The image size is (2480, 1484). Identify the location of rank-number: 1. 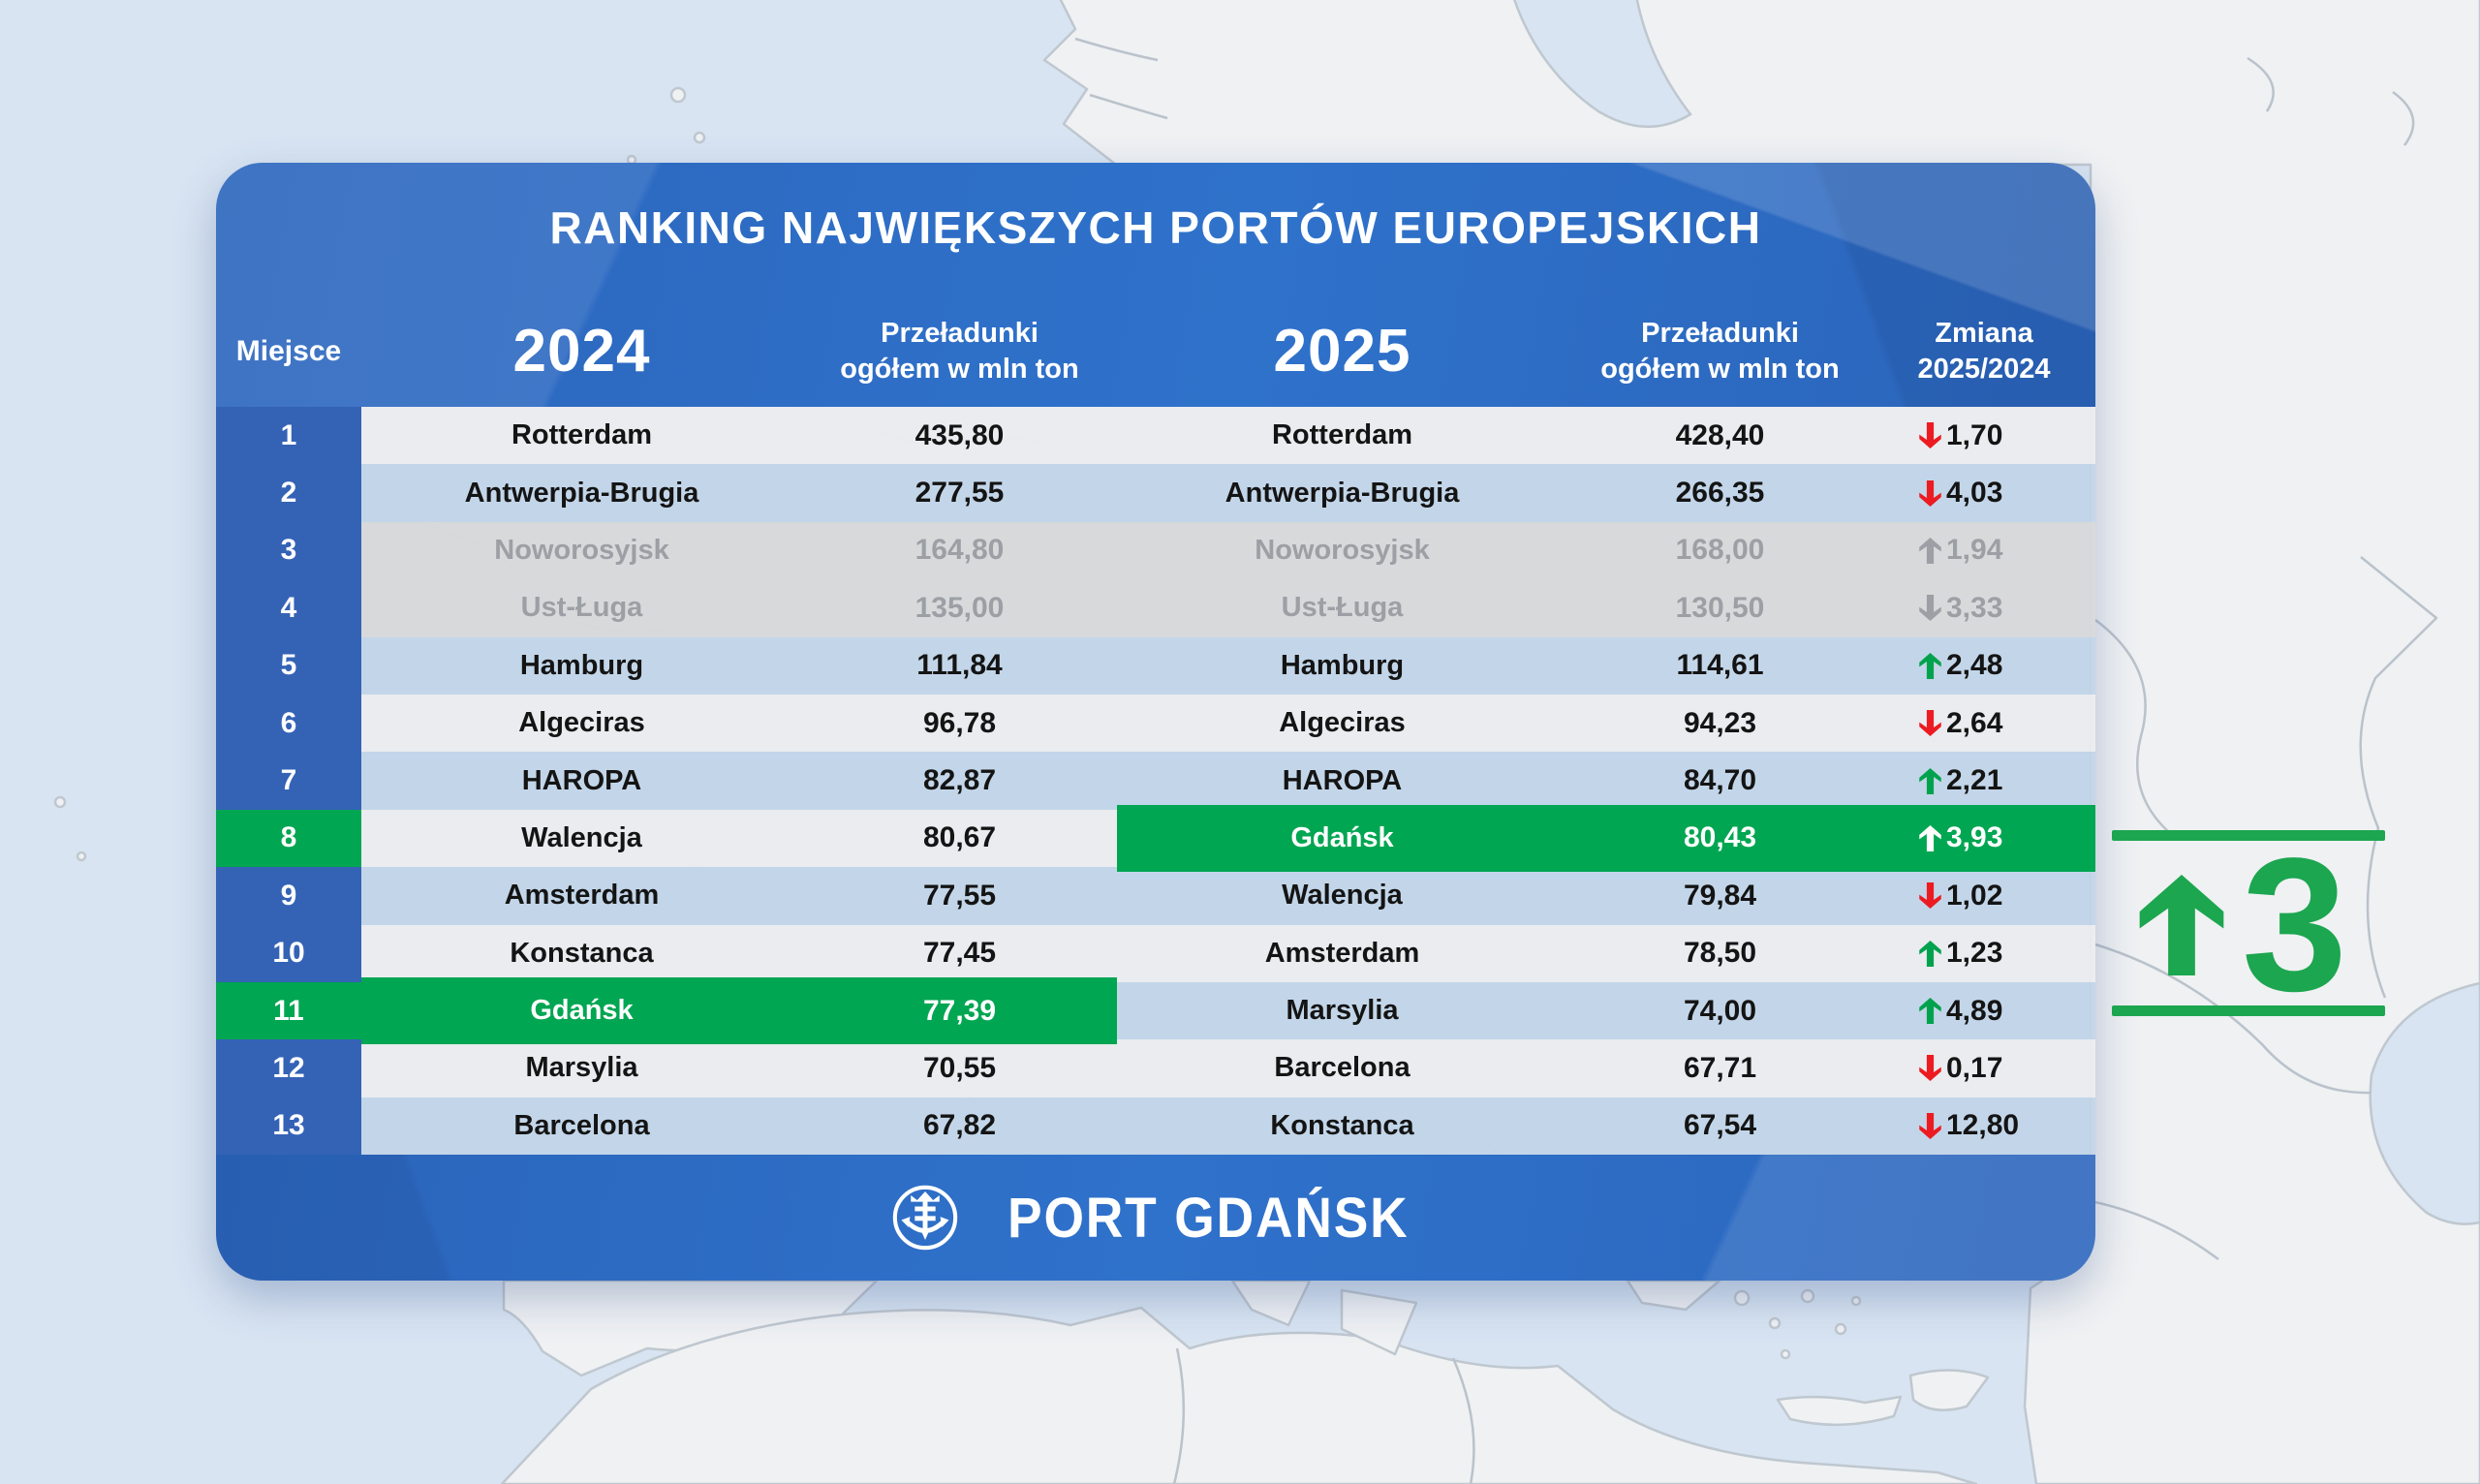
(288, 434).